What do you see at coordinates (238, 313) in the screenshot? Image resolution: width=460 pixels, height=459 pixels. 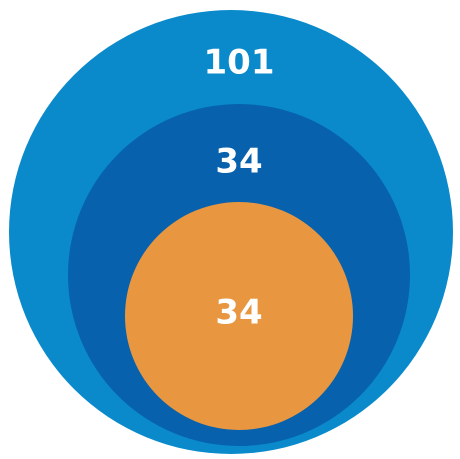 I see `inner-label: 34` at bounding box center [238, 313].